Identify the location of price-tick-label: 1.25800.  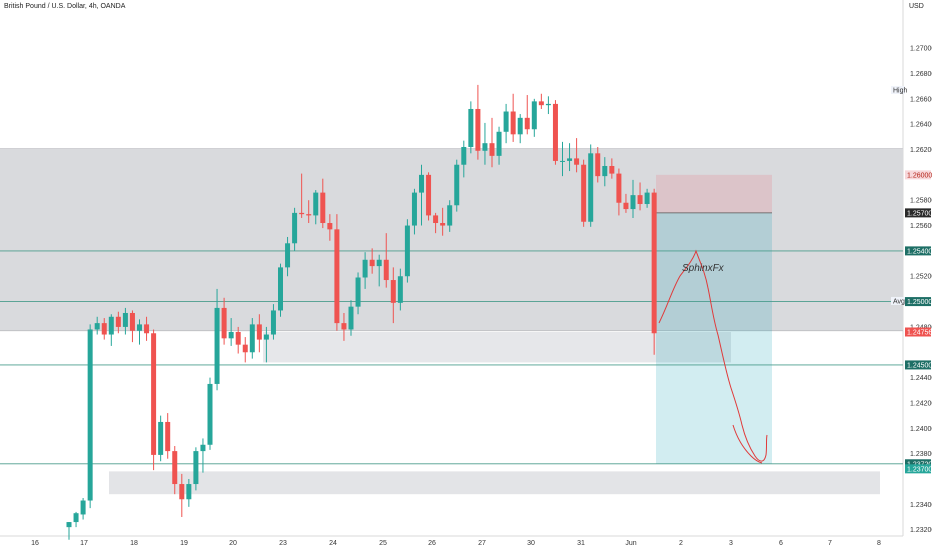
(921, 201).